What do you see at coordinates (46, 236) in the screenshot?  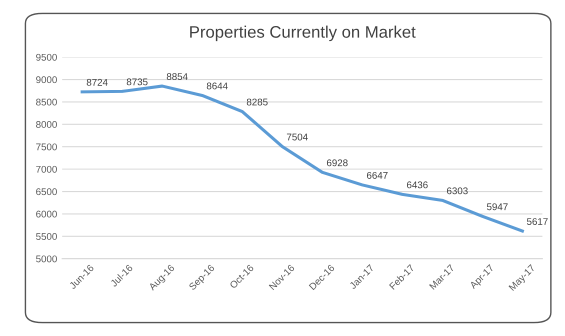 I see `y-tick-label: 5500` at bounding box center [46, 236].